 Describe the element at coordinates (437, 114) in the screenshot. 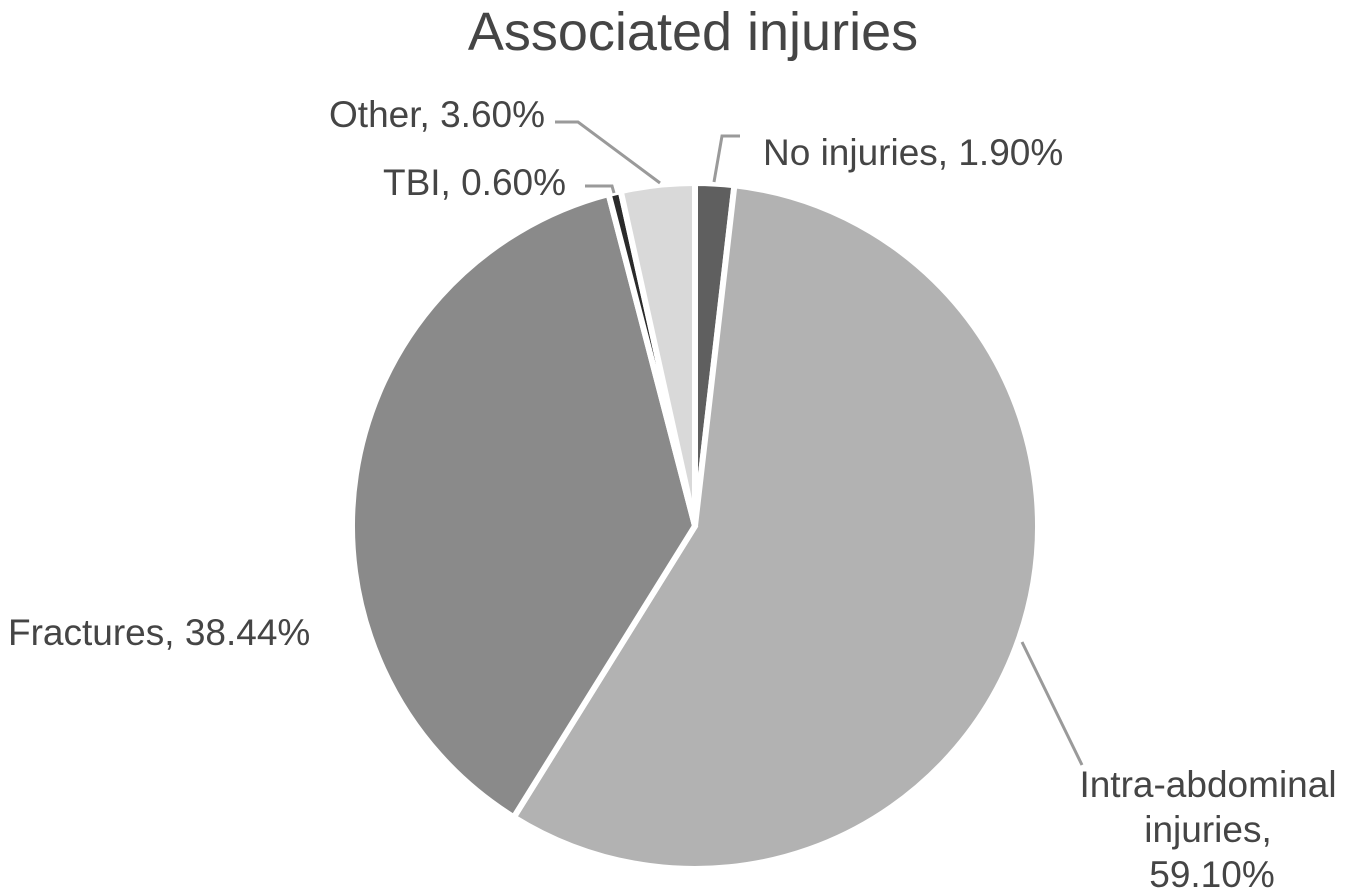

I see `label-other: Other, 3.60%` at that location.